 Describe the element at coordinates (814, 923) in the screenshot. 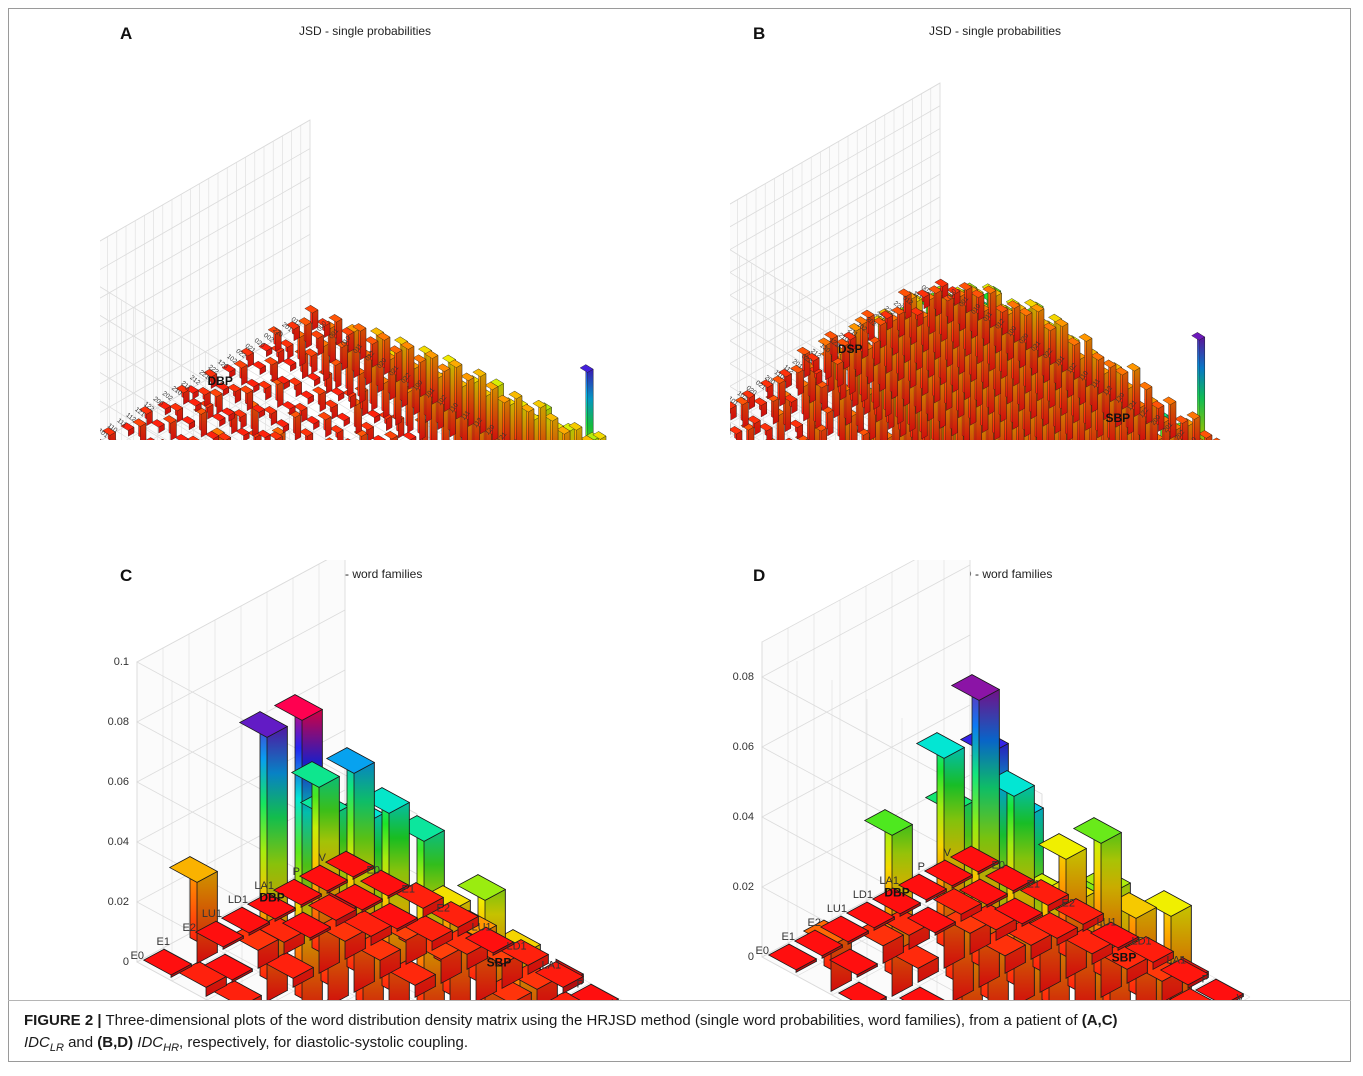

I see `y-tick-label: E2` at that location.